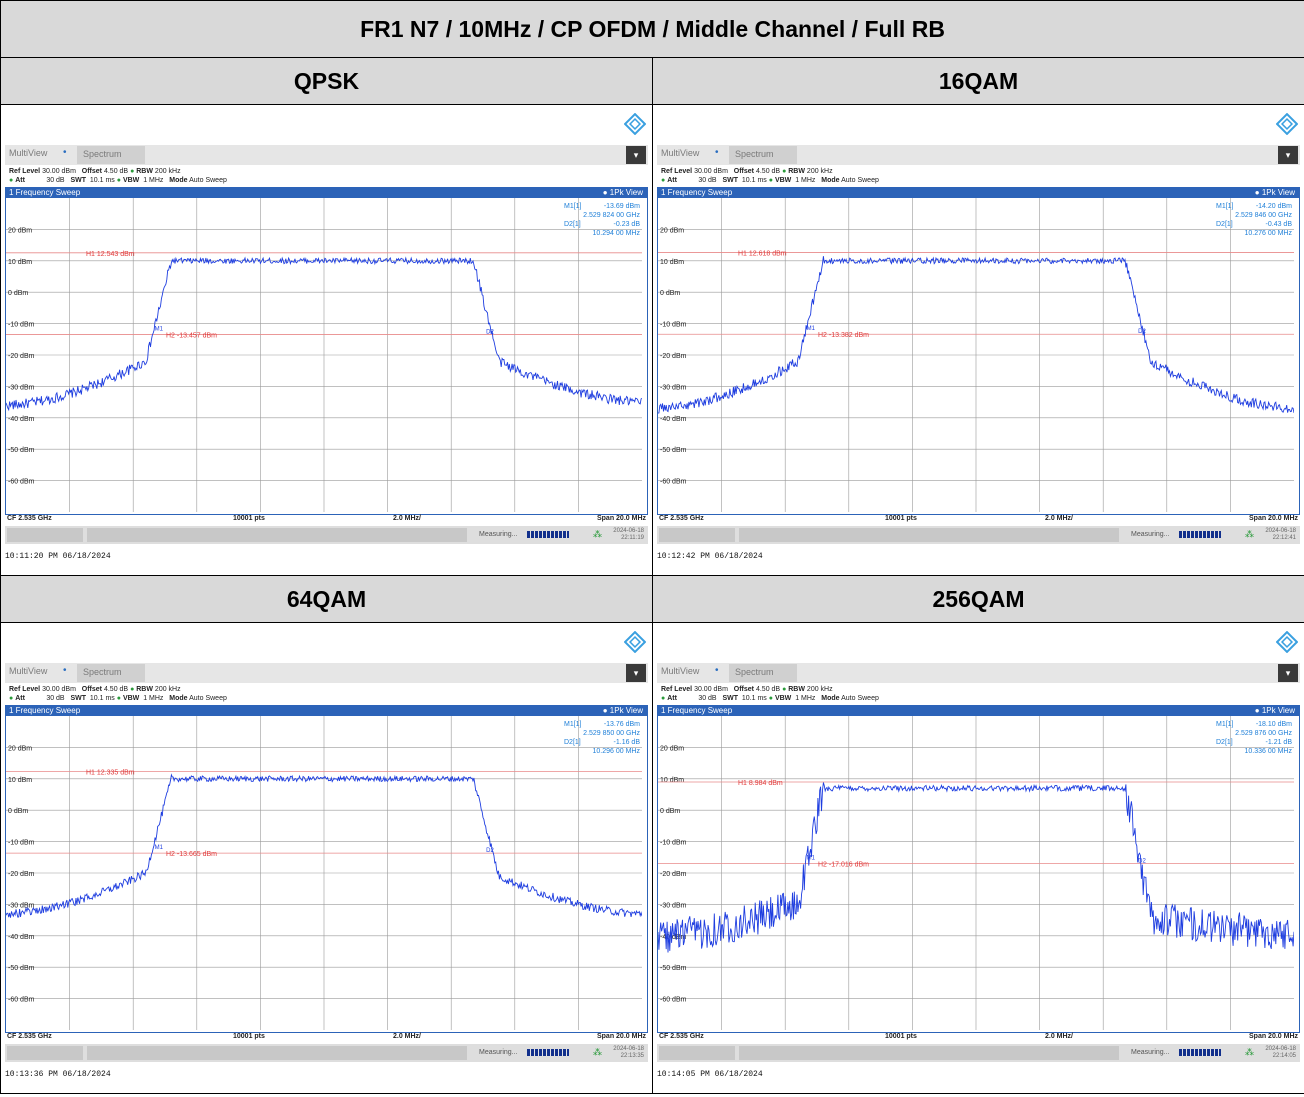 This screenshot has height=1097, width=1304. What do you see at coordinates (611, 215) in the screenshot?
I see `m1-readout-frequency: 2.529 824 00 GHz` at bounding box center [611, 215].